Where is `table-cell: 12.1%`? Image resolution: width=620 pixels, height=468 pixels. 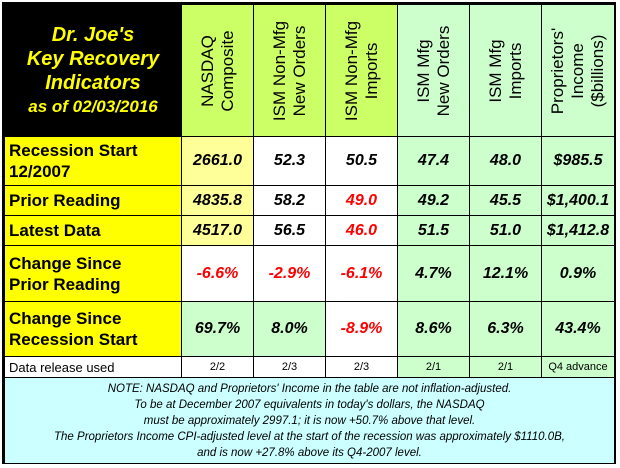
table-cell: 12.1% is located at coordinates (505, 273).